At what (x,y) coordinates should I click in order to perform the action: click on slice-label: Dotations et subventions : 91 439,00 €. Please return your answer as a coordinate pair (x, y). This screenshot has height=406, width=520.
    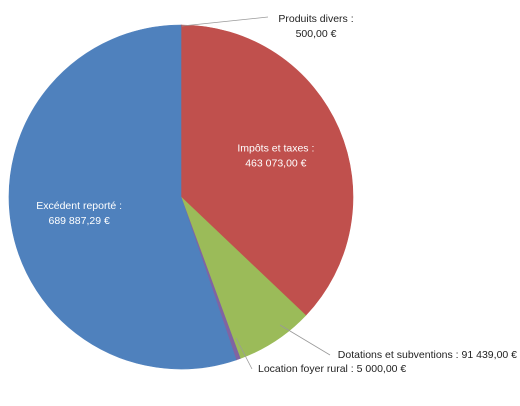
    Looking at the image, I should click on (427, 355).